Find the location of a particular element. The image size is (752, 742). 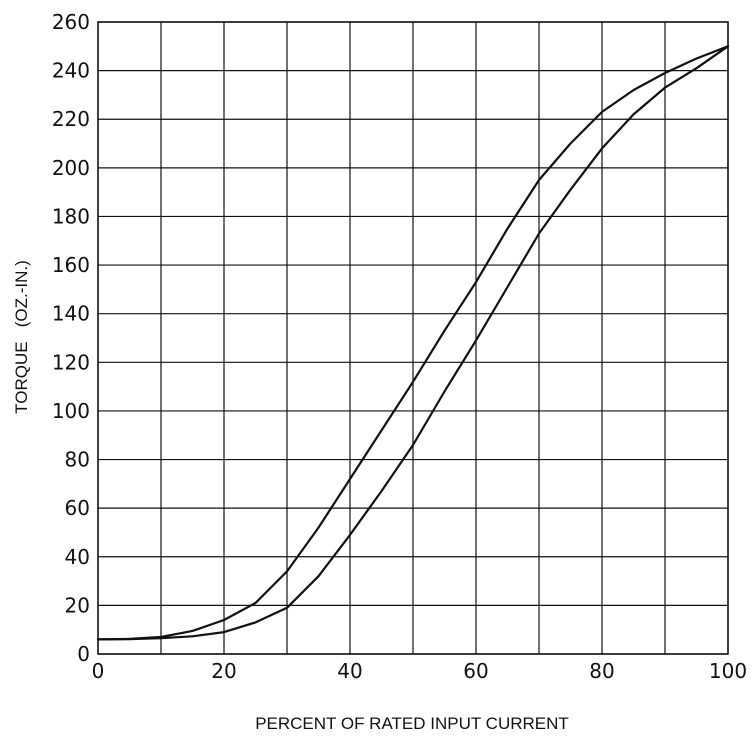

x-axis-title: PERCENT OF RATED INPUT CURRENT is located at coordinates (412, 723).